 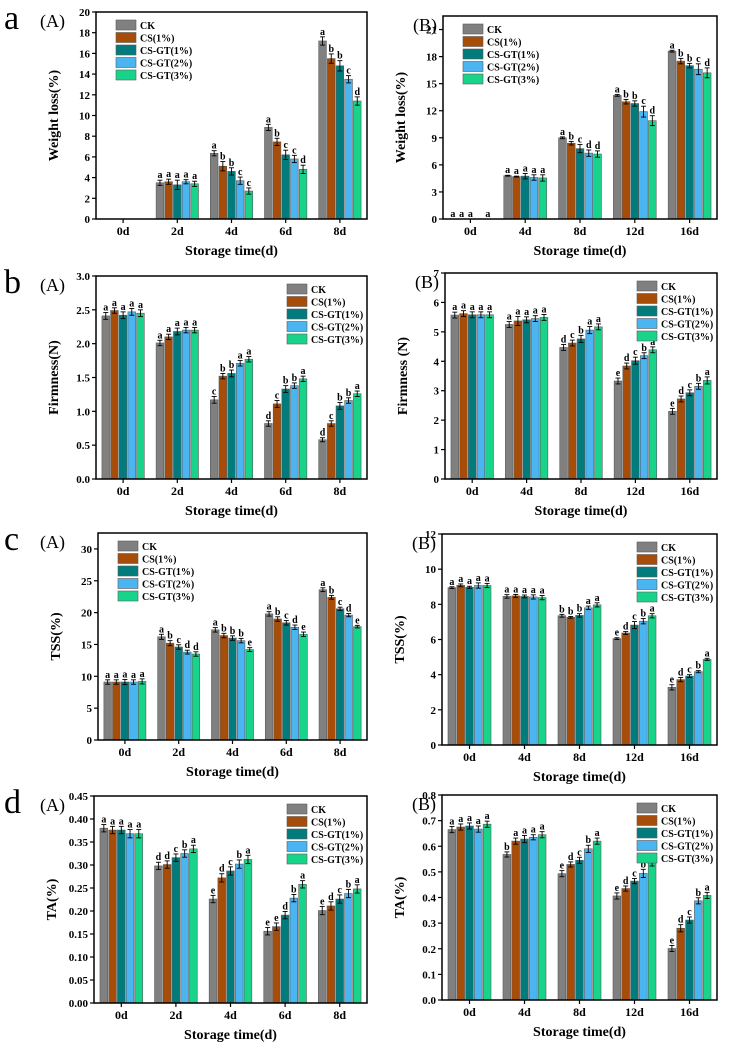 What do you see at coordinates (12, 802) in the screenshot?
I see `row-label: d` at bounding box center [12, 802].